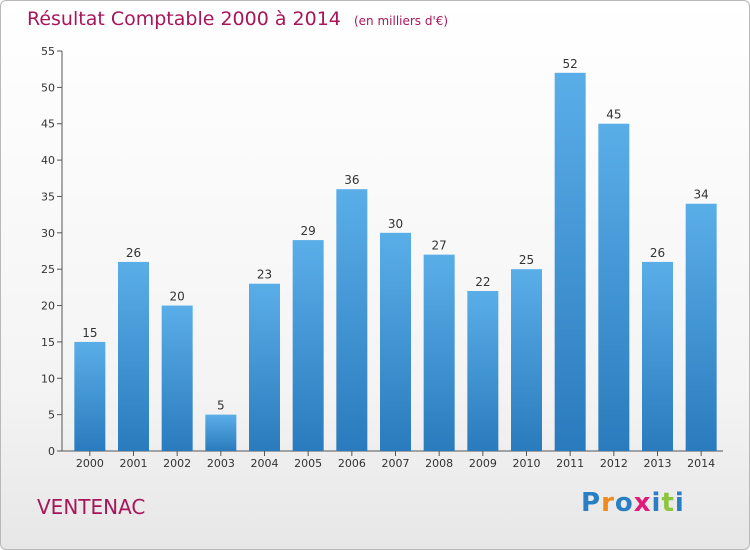 The image size is (750, 550). What do you see at coordinates (48, 196) in the screenshot?
I see `y-tick-label: 35` at bounding box center [48, 196].